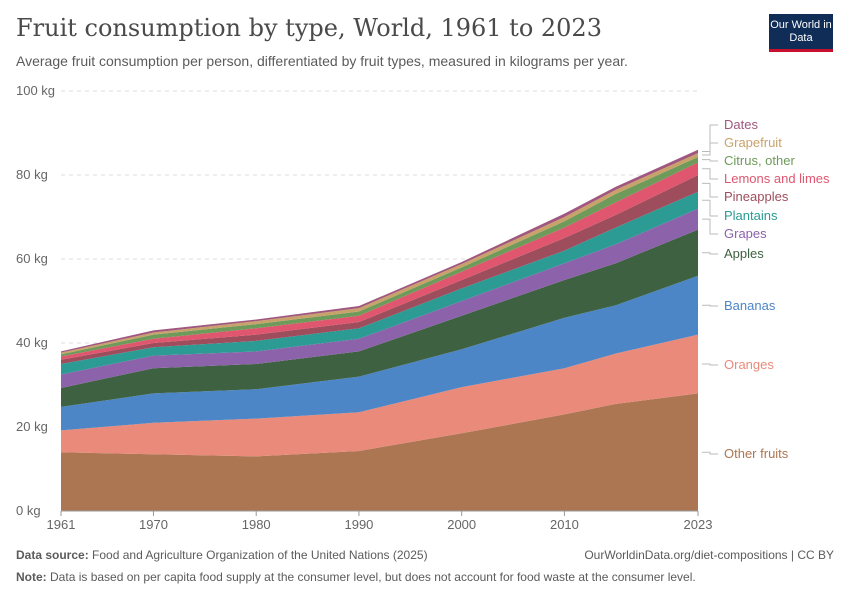 The width and height of the screenshot is (850, 600). Describe the element at coordinates (35, 90) in the screenshot. I see `y-tick-label: 100 kg` at that location.